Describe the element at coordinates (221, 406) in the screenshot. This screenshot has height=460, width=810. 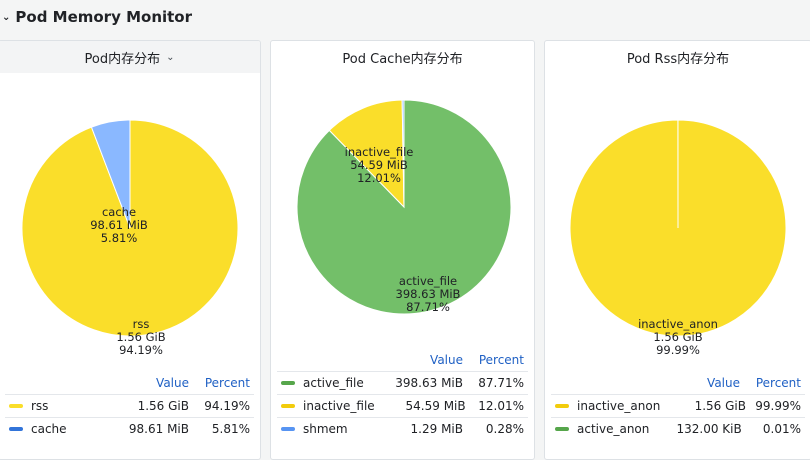
I see `legend-percent: 94.19%` at that location.